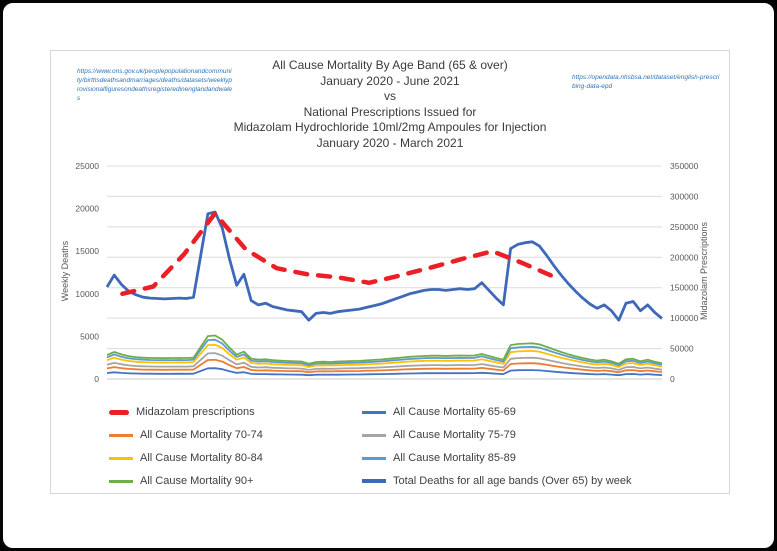 This screenshot has width=777, height=551. I want to click on series-mortality-90-plus-line, so click(384, 349).